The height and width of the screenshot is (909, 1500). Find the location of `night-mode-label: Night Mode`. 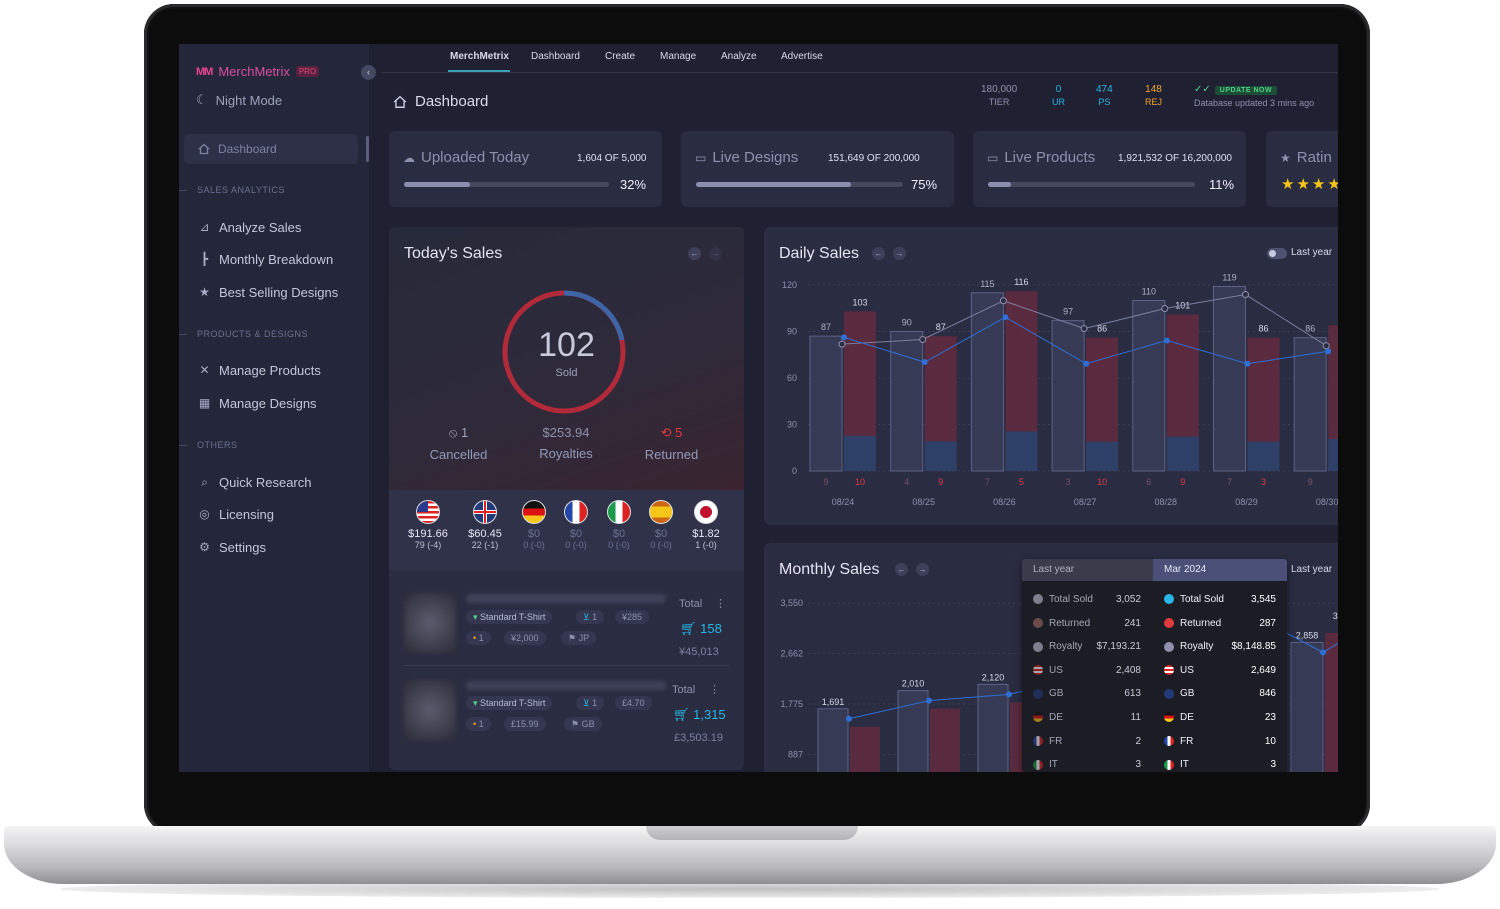

night-mode-label: Night Mode is located at coordinates (249, 100).